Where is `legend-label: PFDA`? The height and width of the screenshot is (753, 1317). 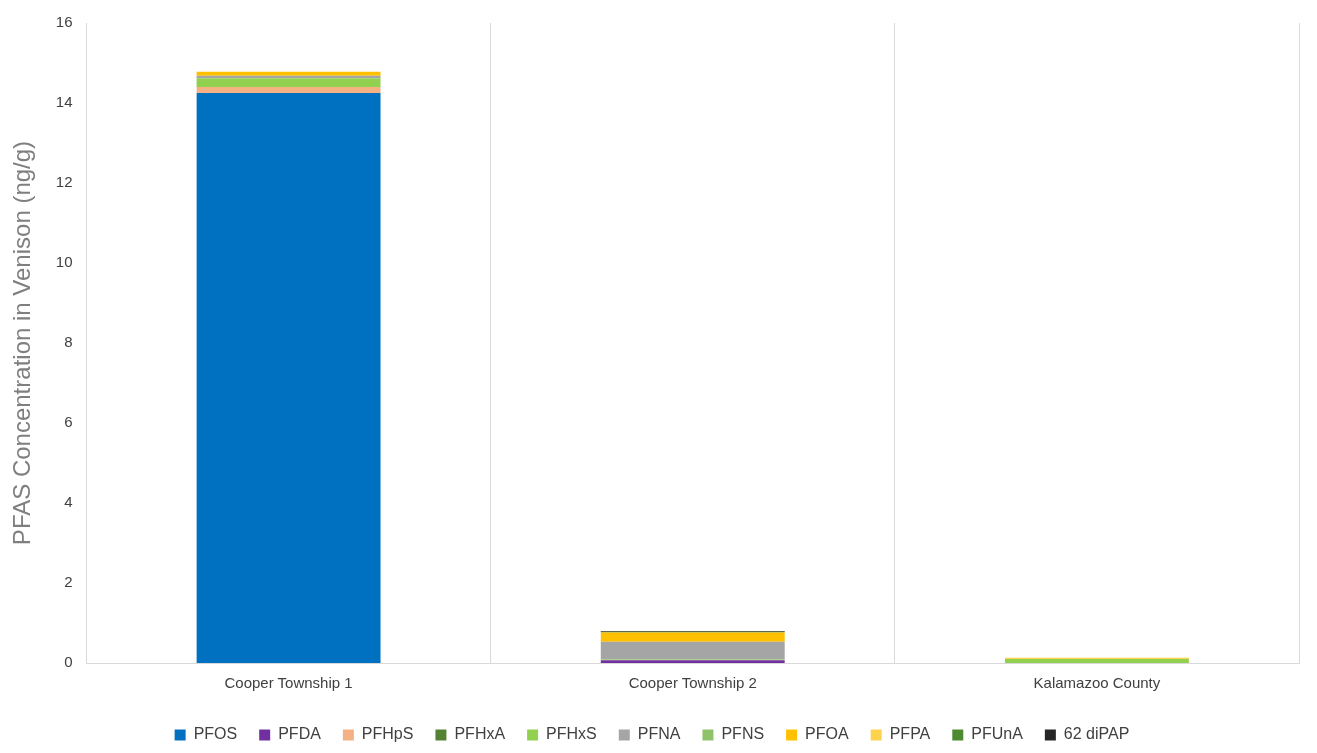
legend-label: PFDA is located at coordinates (300, 734).